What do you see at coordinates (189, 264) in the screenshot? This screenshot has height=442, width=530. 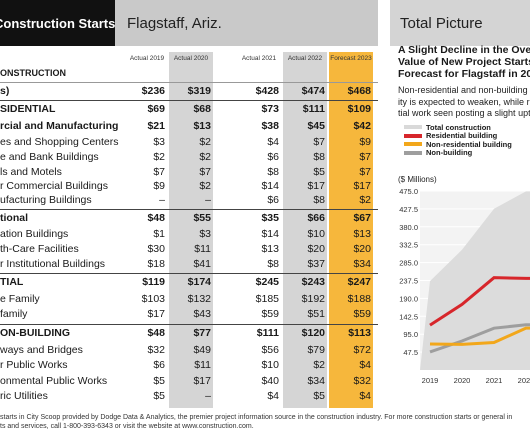 I see `table-row: r Institutional Buildings $18 $41 $8 $37 $34` at bounding box center [189, 264].